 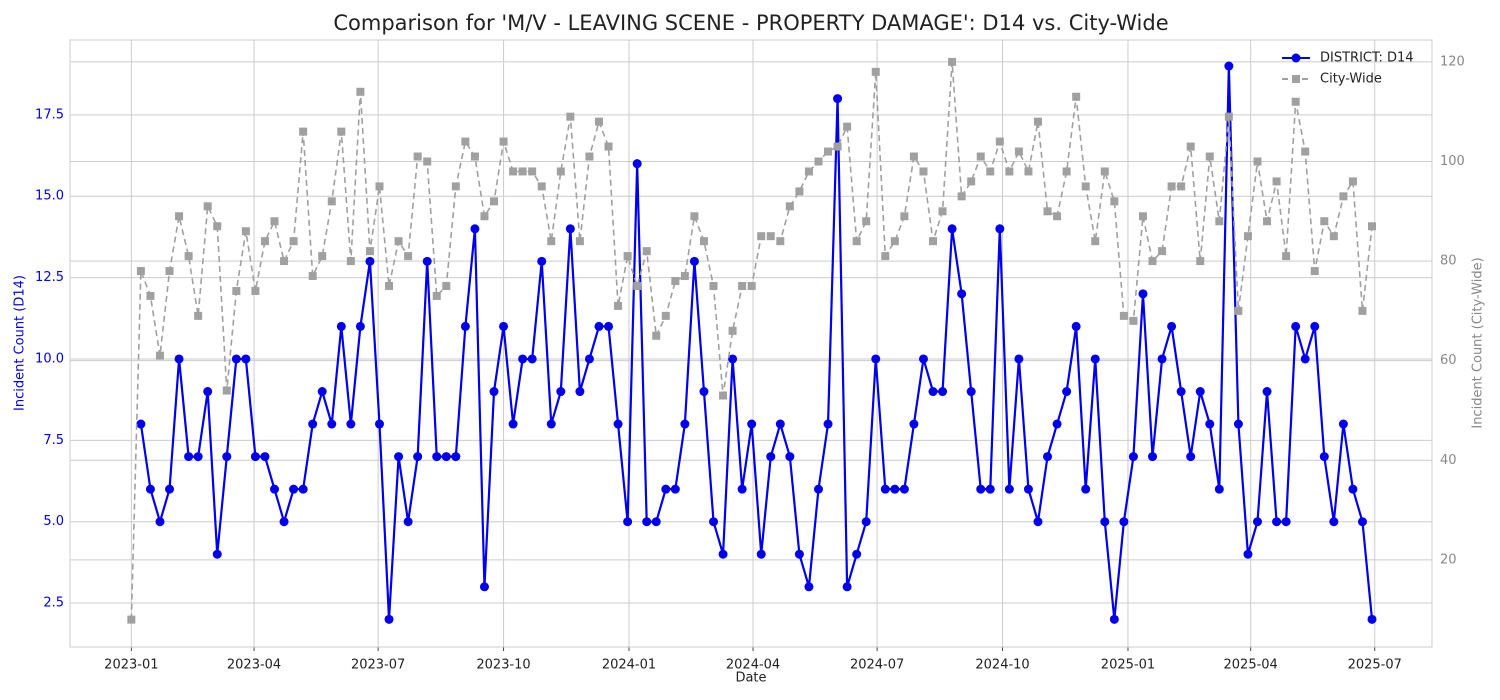 What do you see at coordinates (131, 665) in the screenshot?
I see `x-tick-label: 2023-01` at bounding box center [131, 665].